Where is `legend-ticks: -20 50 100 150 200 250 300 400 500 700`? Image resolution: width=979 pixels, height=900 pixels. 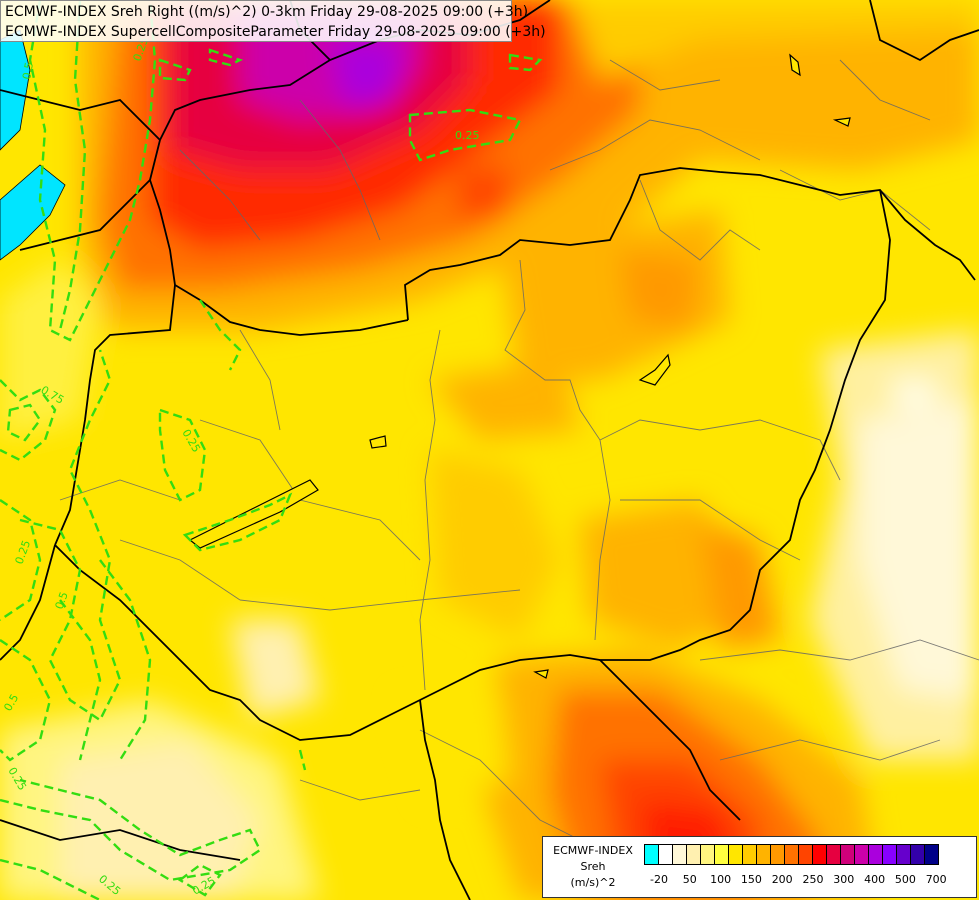 legend-ticks: -20 50 100 150 200 250 300 400 500 700 is located at coordinates (810, 881).